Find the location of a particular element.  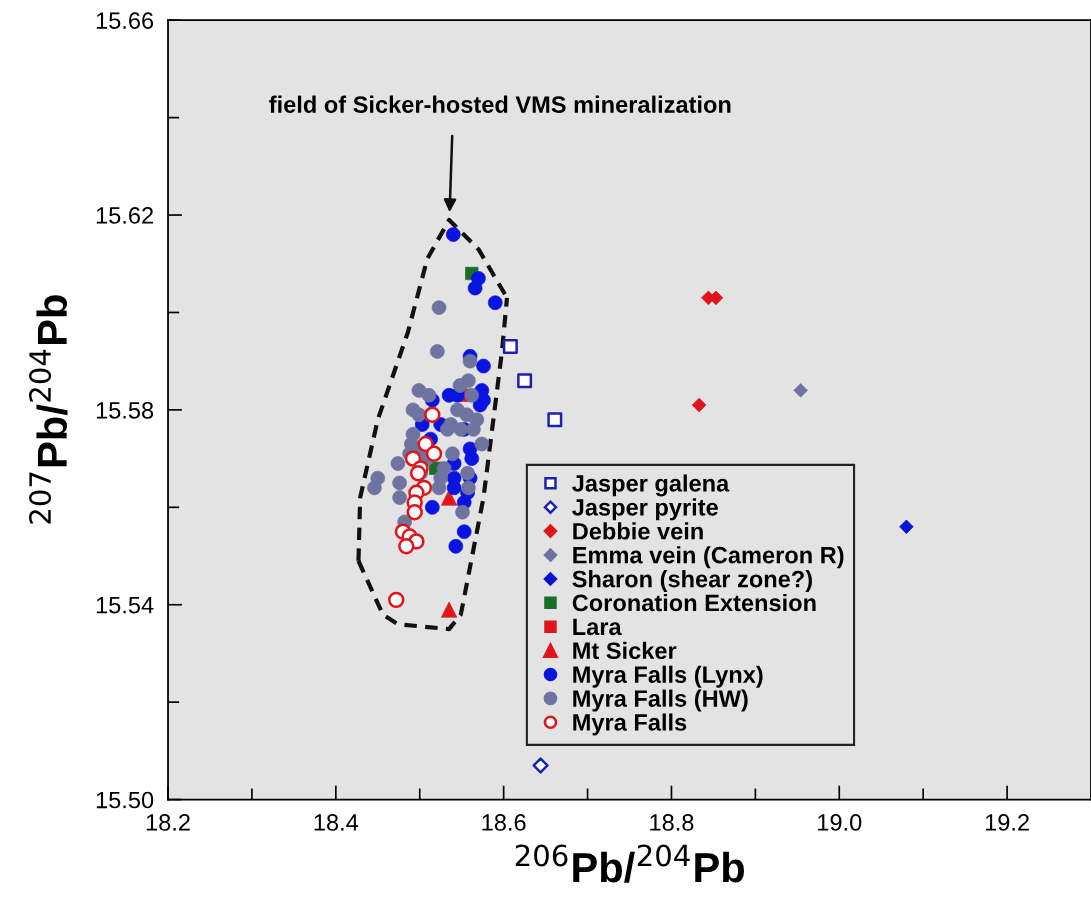

legend-label: Jasper galena is located at coordinates (651, 485).